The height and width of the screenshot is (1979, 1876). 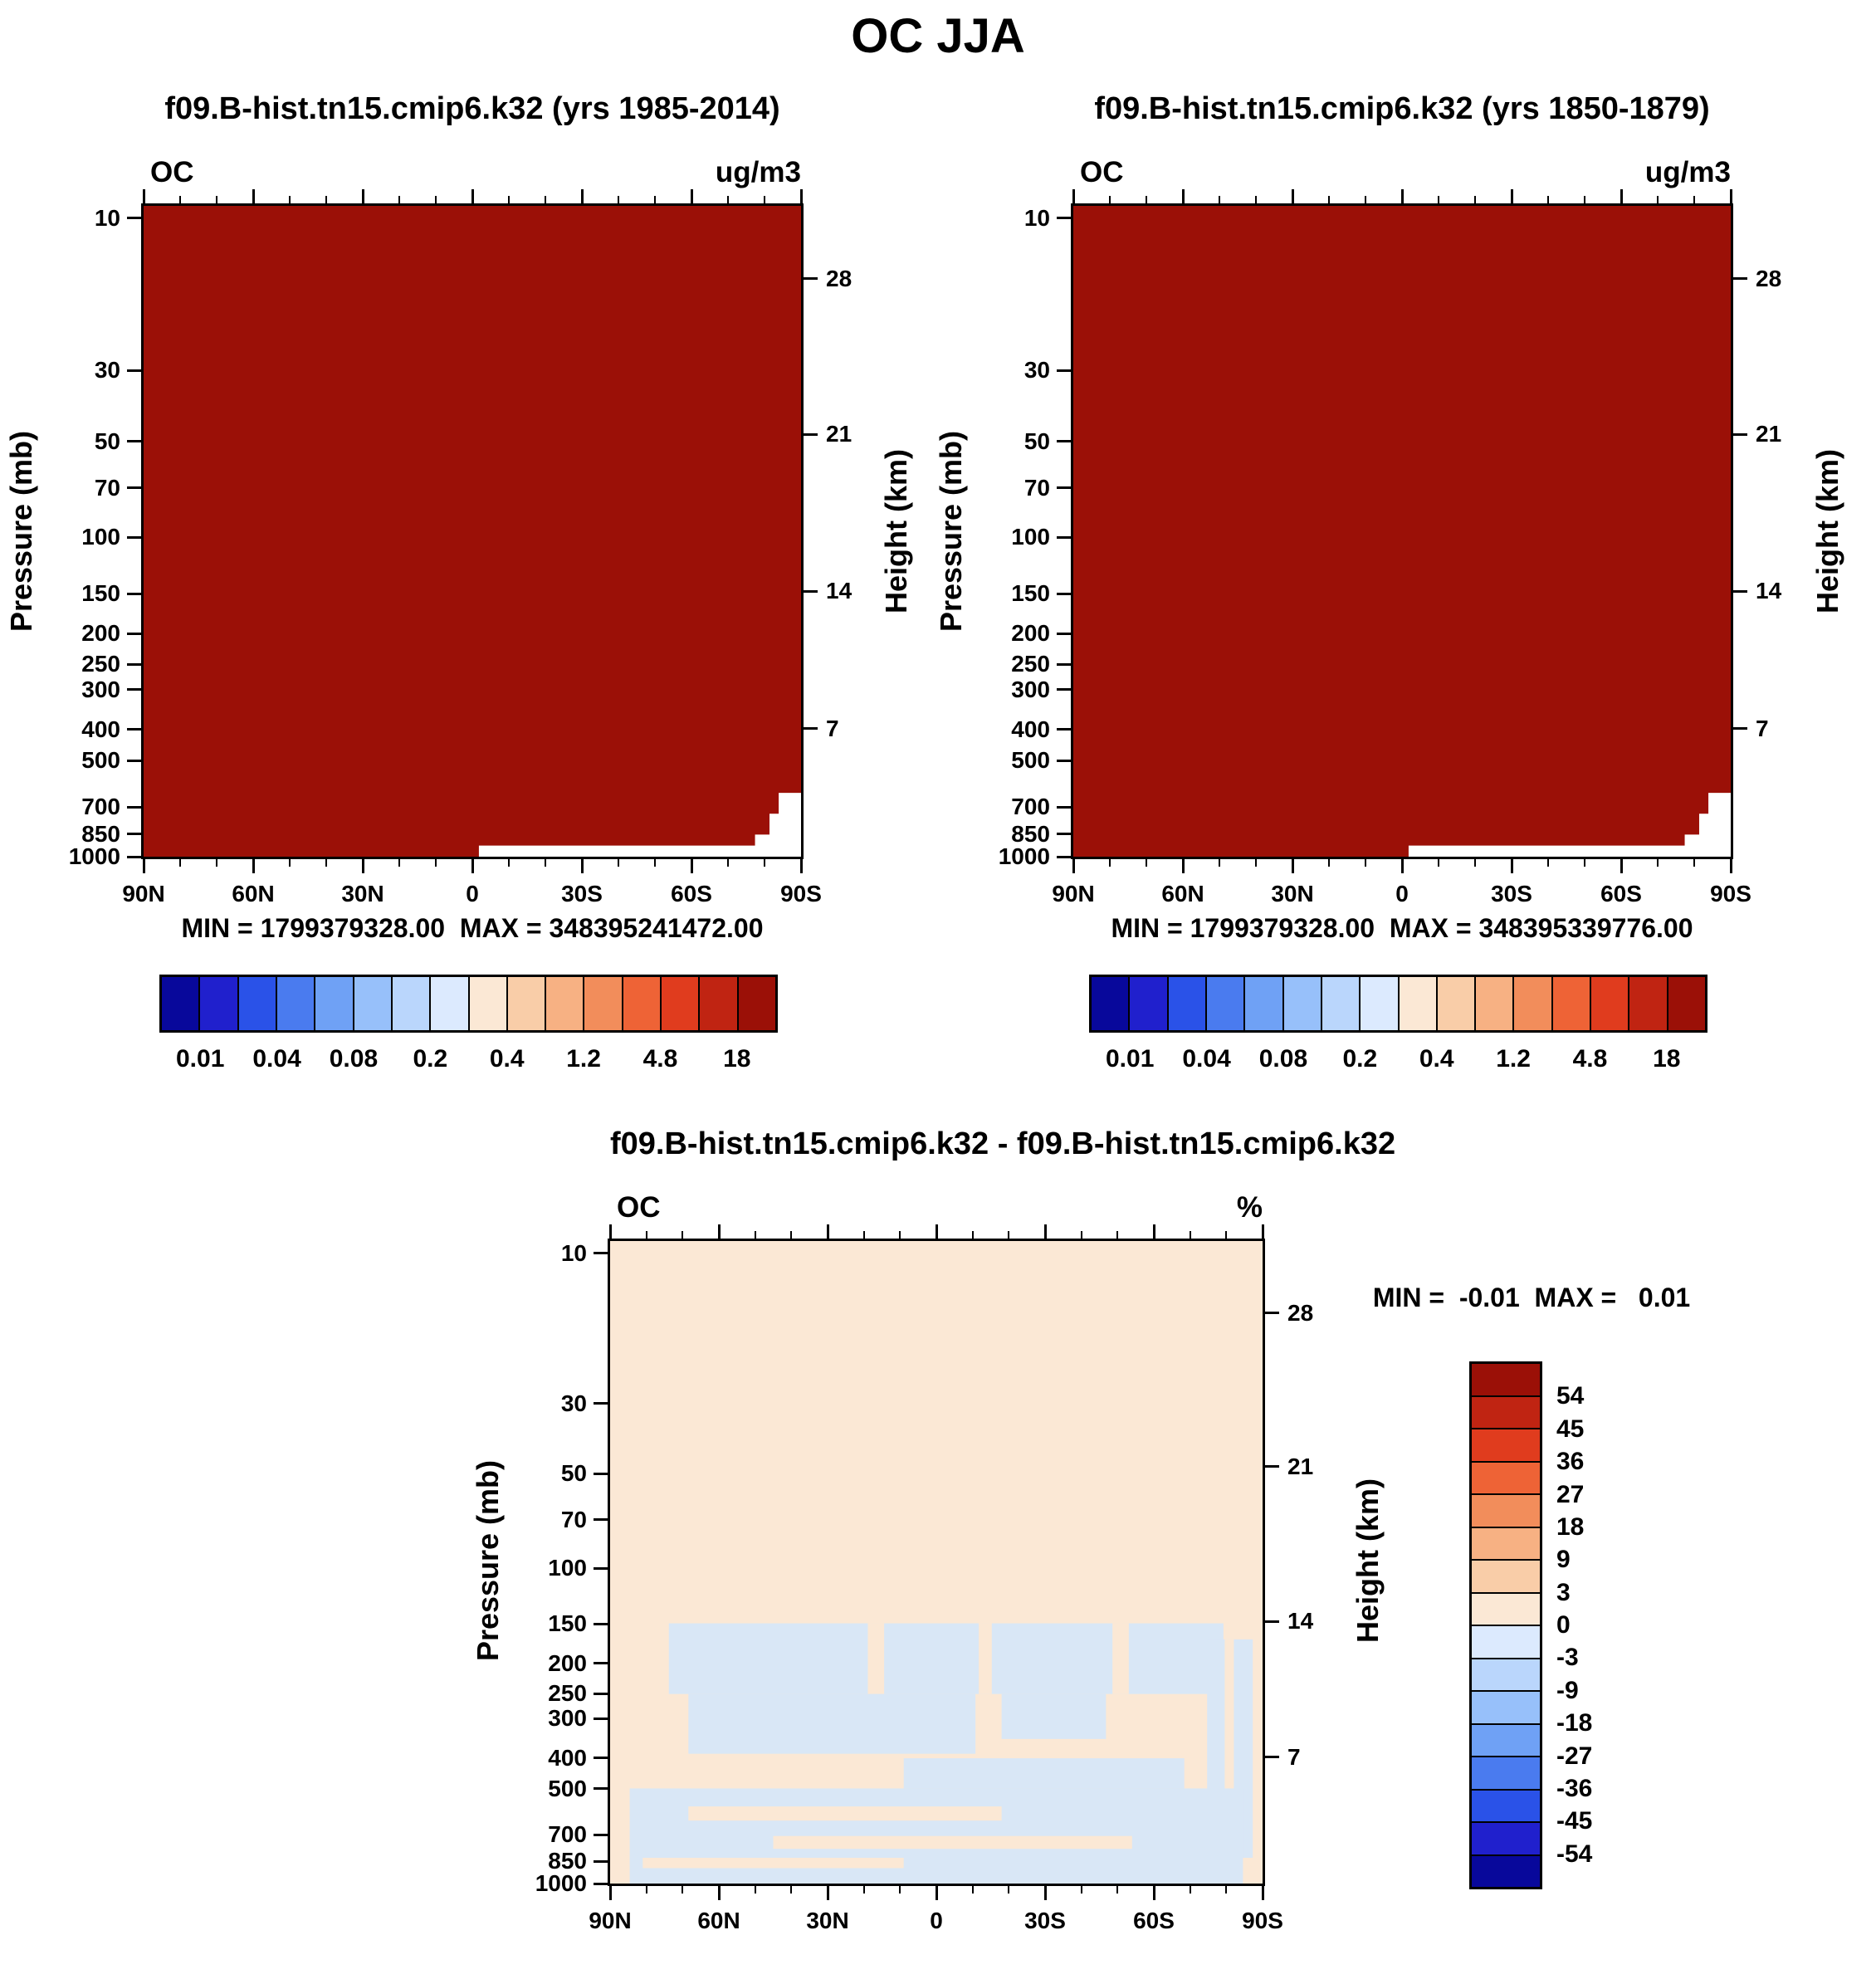 I want to click on colorbar-tick-label: 27, so click(x=1570, y=1494).